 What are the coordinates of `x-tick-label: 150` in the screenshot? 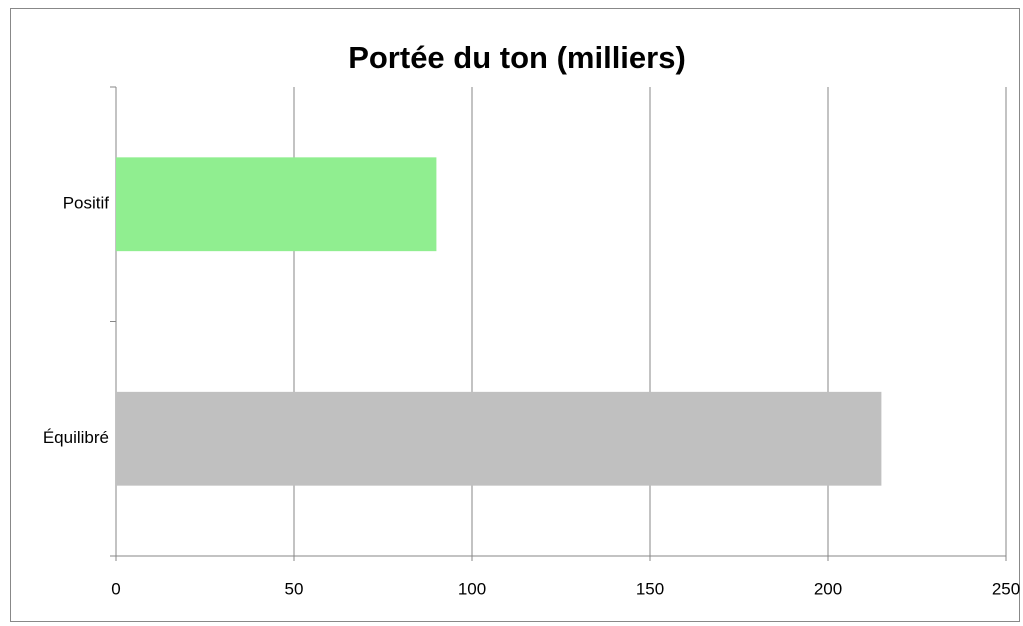 It's located at (650, 588).